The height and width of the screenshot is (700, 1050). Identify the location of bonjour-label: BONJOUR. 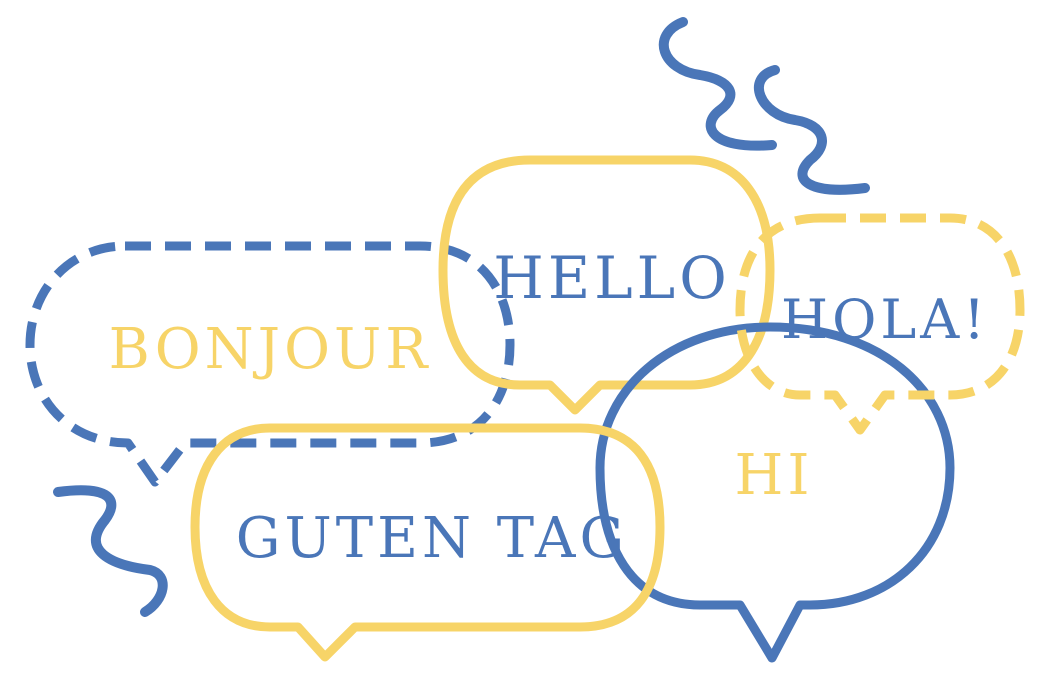
(270, 349).